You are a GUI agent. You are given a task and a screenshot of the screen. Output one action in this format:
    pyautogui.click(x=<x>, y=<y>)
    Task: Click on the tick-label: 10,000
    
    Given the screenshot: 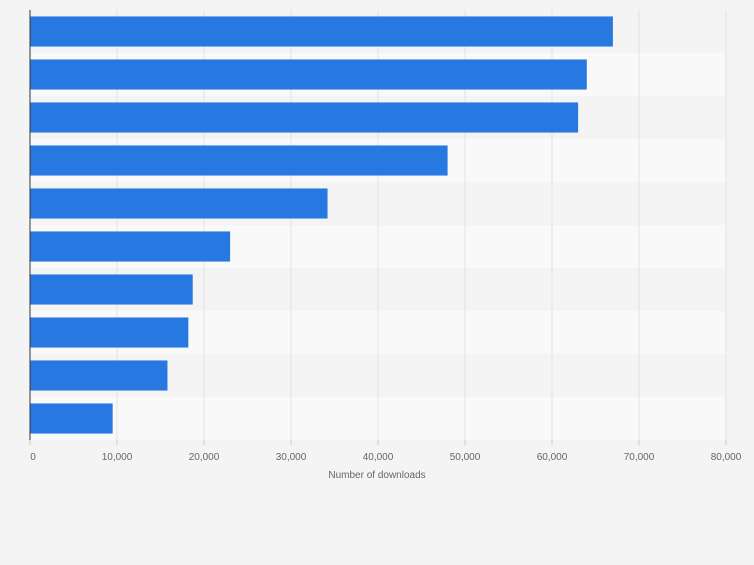 What is the action you would take?
    pyautogui.click(x=117, y=457)
    